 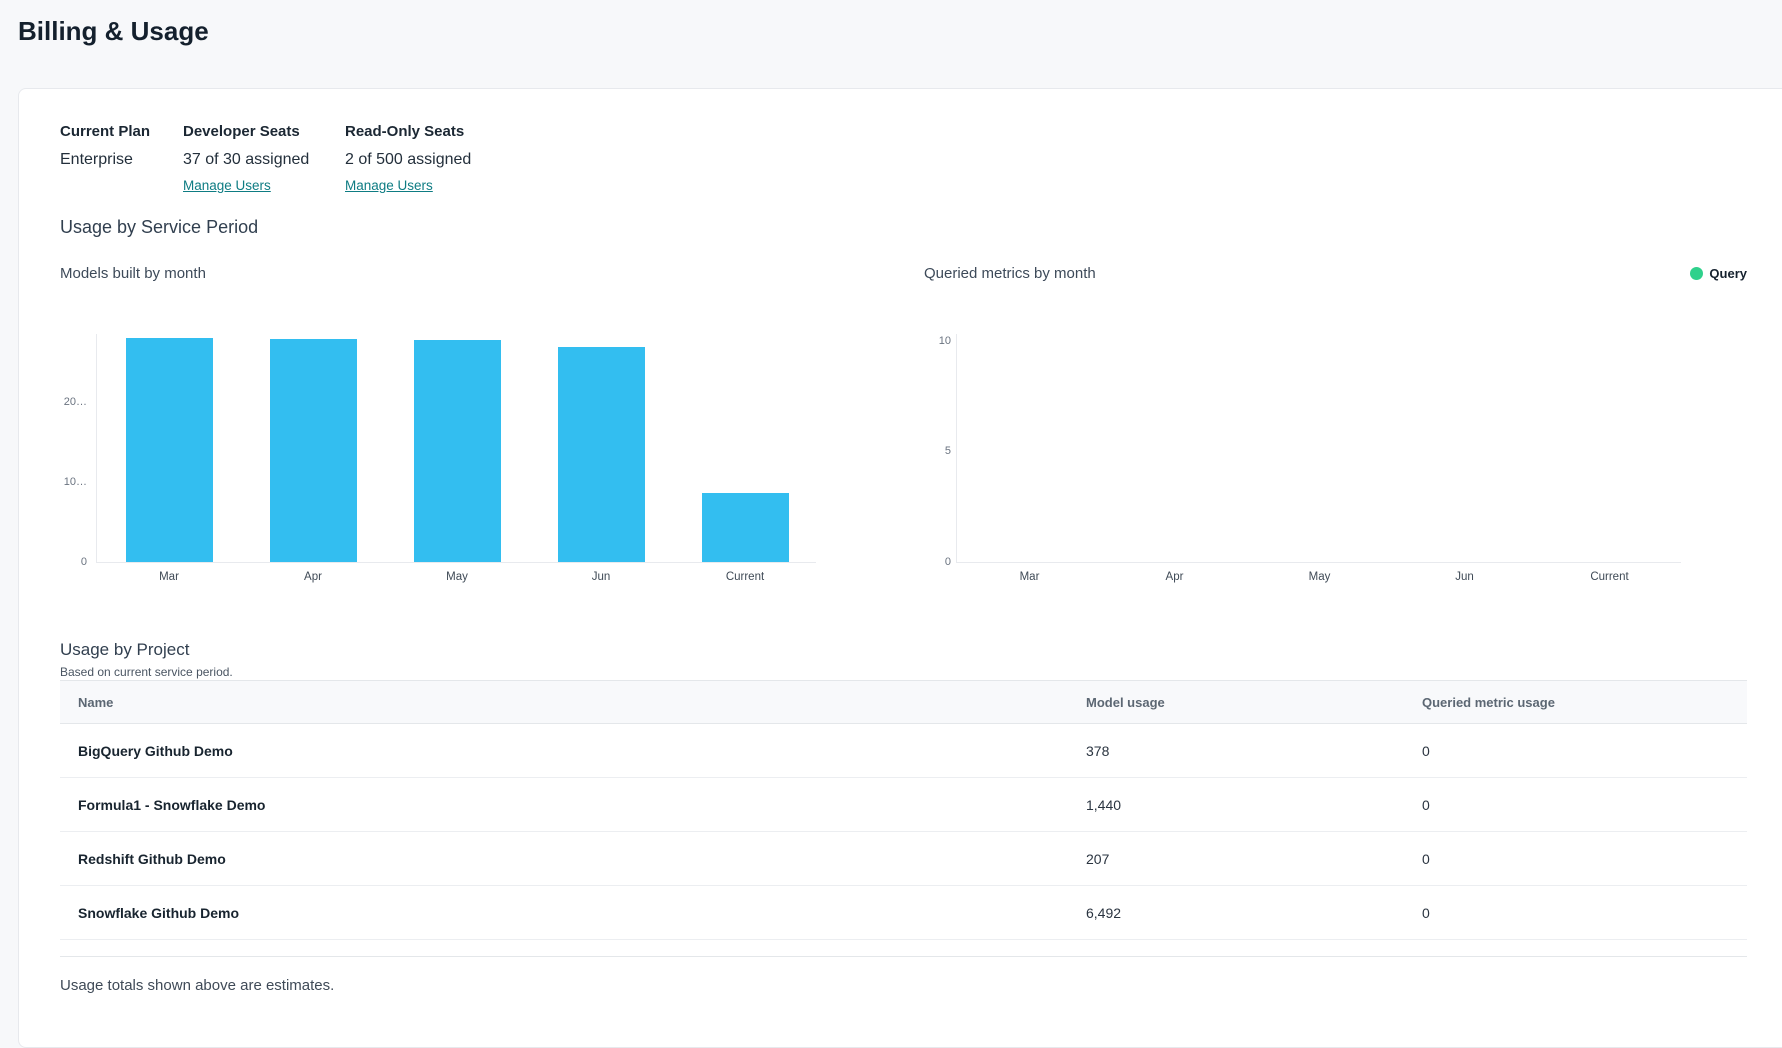 What do you see at coordinates (172, 804) in the screenshot?
I see `project-name-cell: Formula1 - Snowflake Demo` at bounding box center [172, 804].